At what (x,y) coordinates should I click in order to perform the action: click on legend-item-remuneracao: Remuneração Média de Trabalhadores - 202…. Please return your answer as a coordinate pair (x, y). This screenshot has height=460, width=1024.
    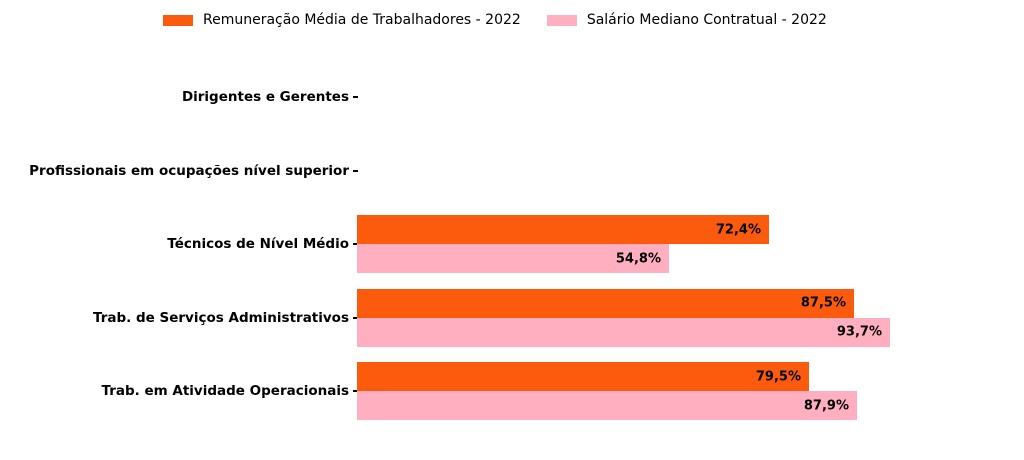
    Looking at the image, I should click on (342, 20).